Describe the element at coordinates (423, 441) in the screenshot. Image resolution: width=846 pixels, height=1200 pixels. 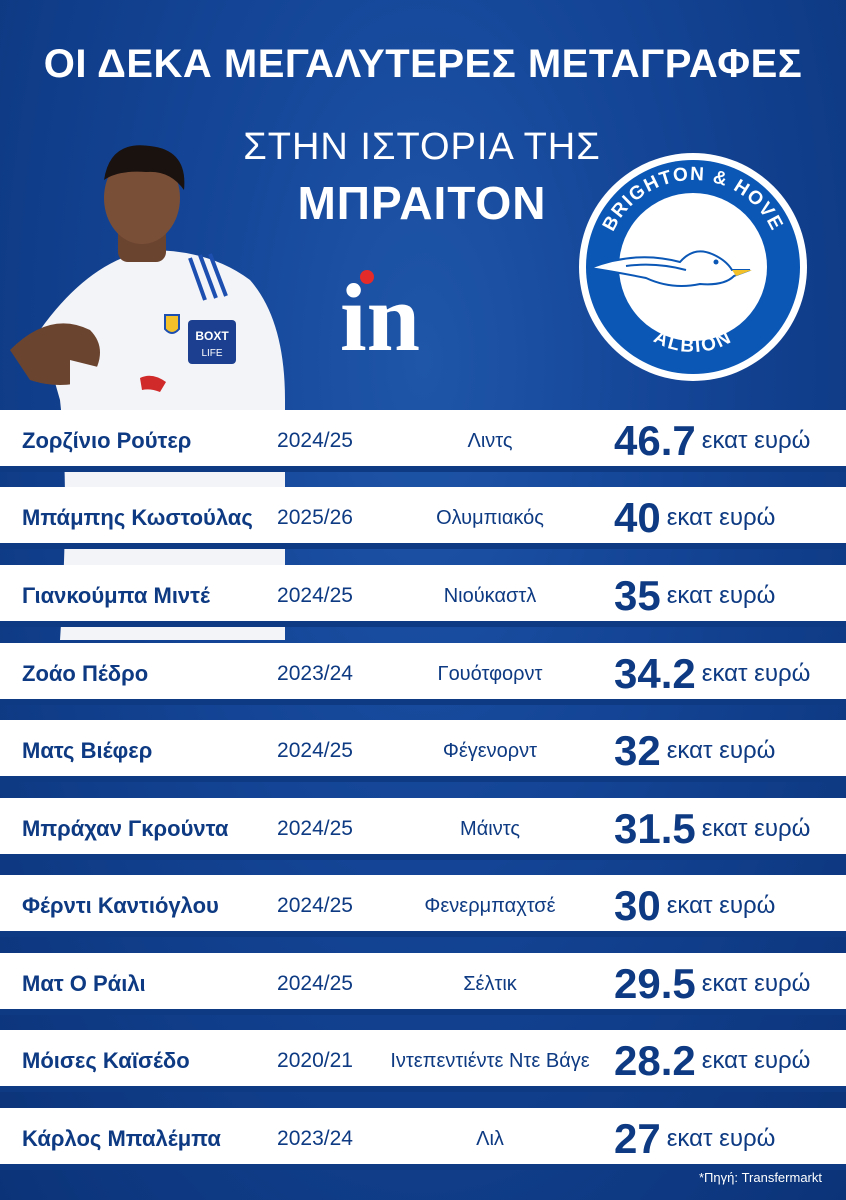
I see `transfer-row: Ζορζίνιο Ρούτερ 2024/25 Λιντς 46.7 εκατ ευρώ` at that location.